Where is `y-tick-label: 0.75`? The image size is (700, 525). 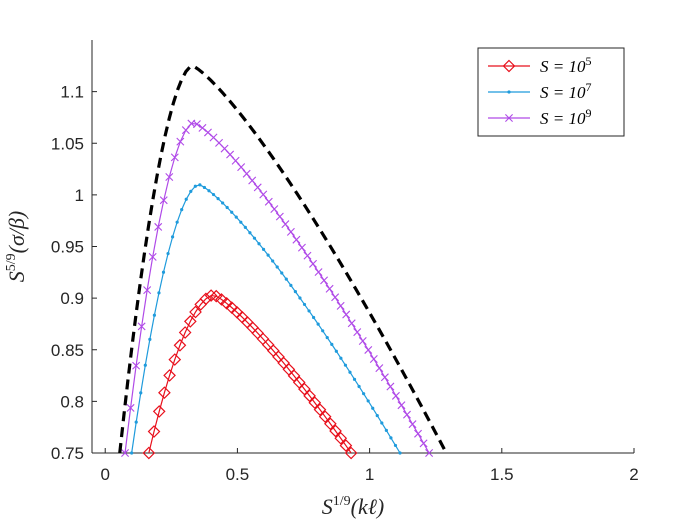
y-tick-label: 0.75 is located at coordinates (67, 453).